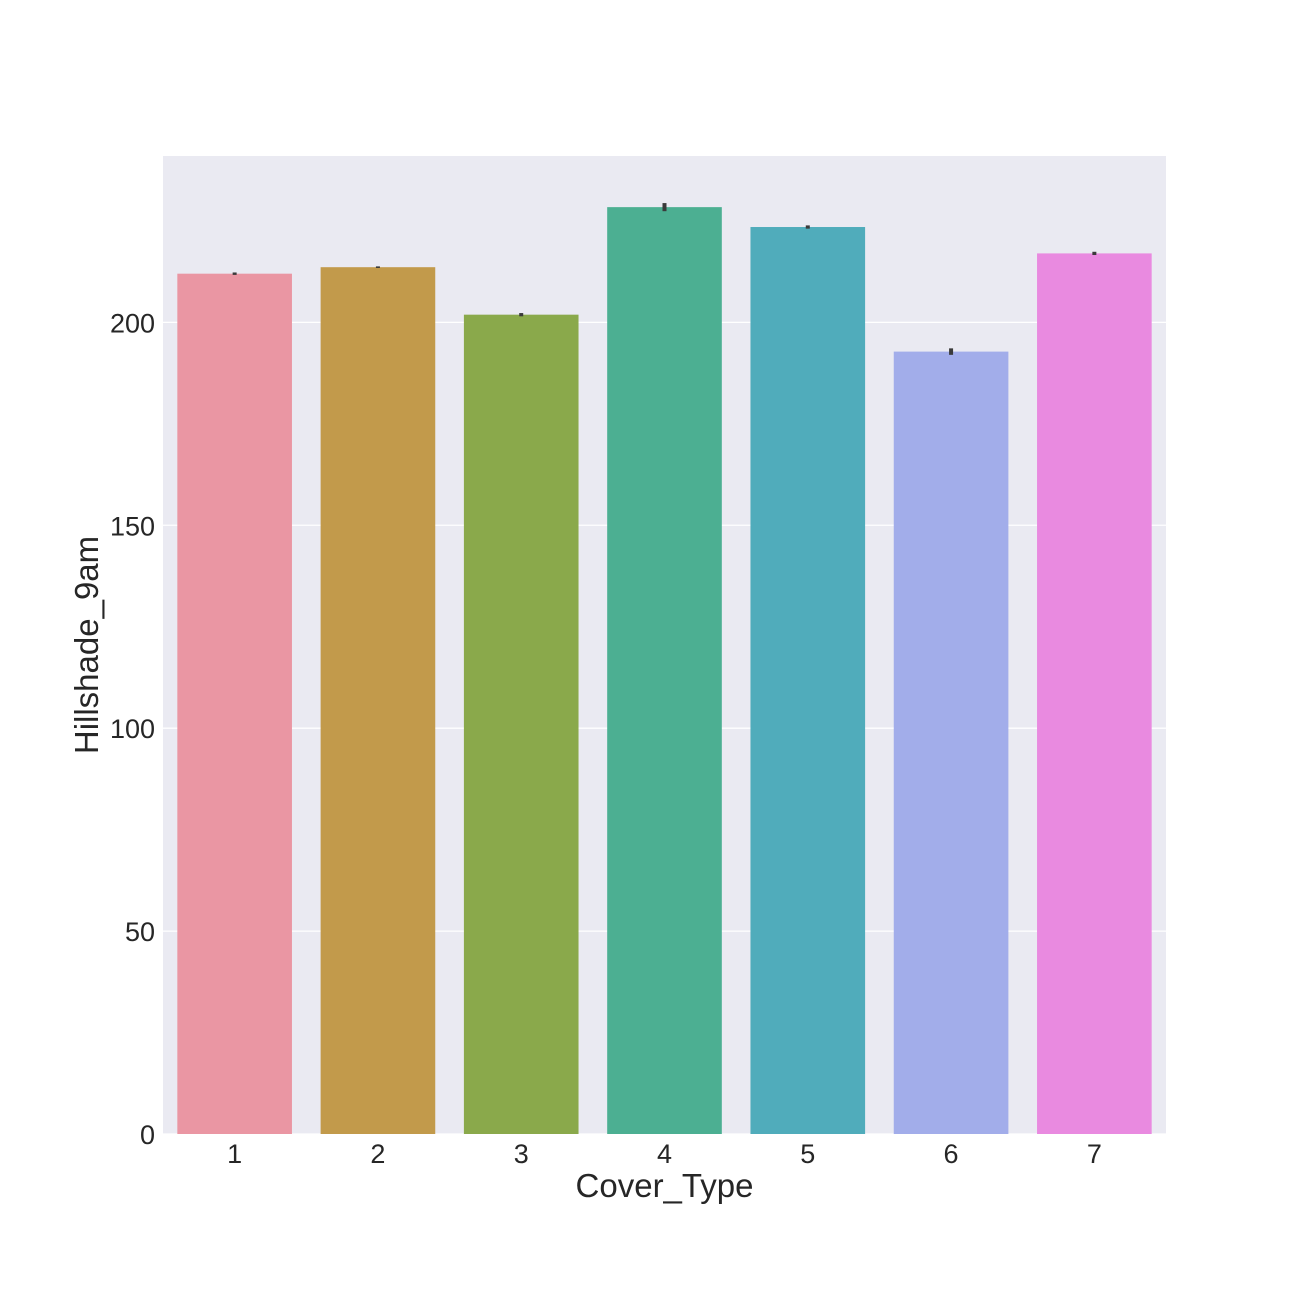 This screenshot has width=1296, height=1296. Describe the element at coordinates (140, 932) in the screenshot. I see `y-tick-label: 50` at that location.